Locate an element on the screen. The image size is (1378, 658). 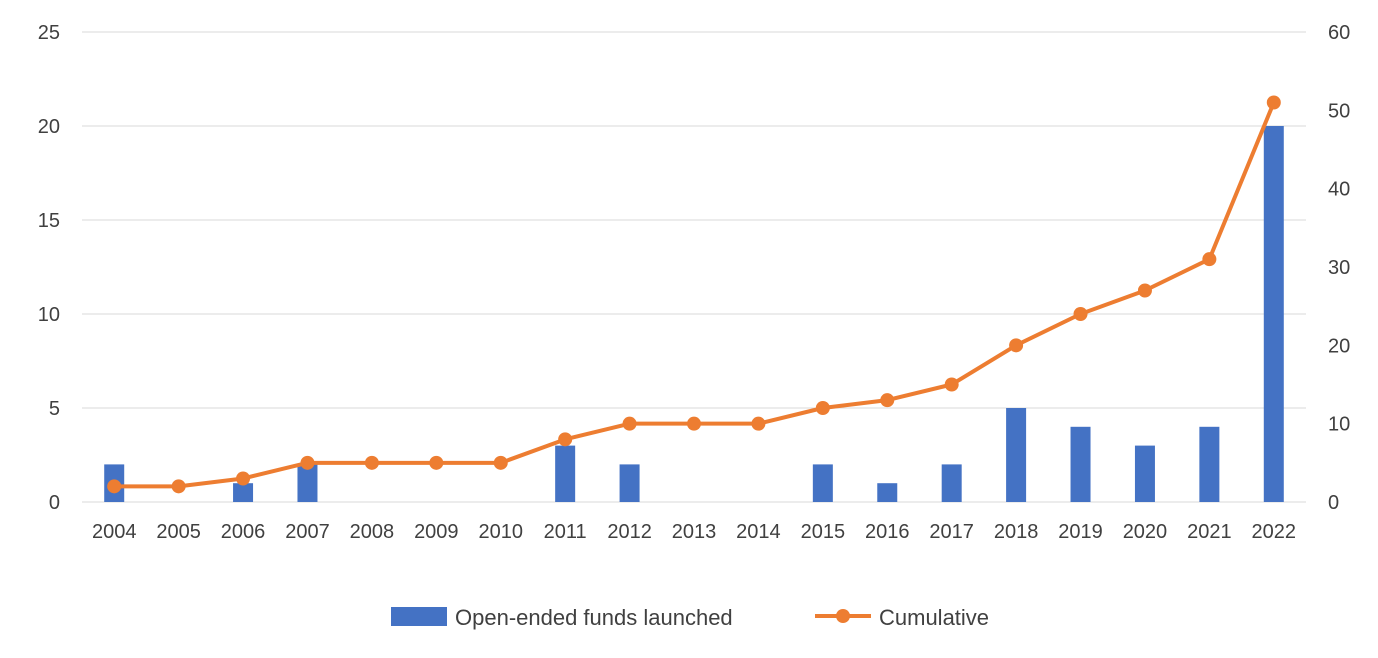
x-tick-label: 2019 is located at coordinates (1080, 532).